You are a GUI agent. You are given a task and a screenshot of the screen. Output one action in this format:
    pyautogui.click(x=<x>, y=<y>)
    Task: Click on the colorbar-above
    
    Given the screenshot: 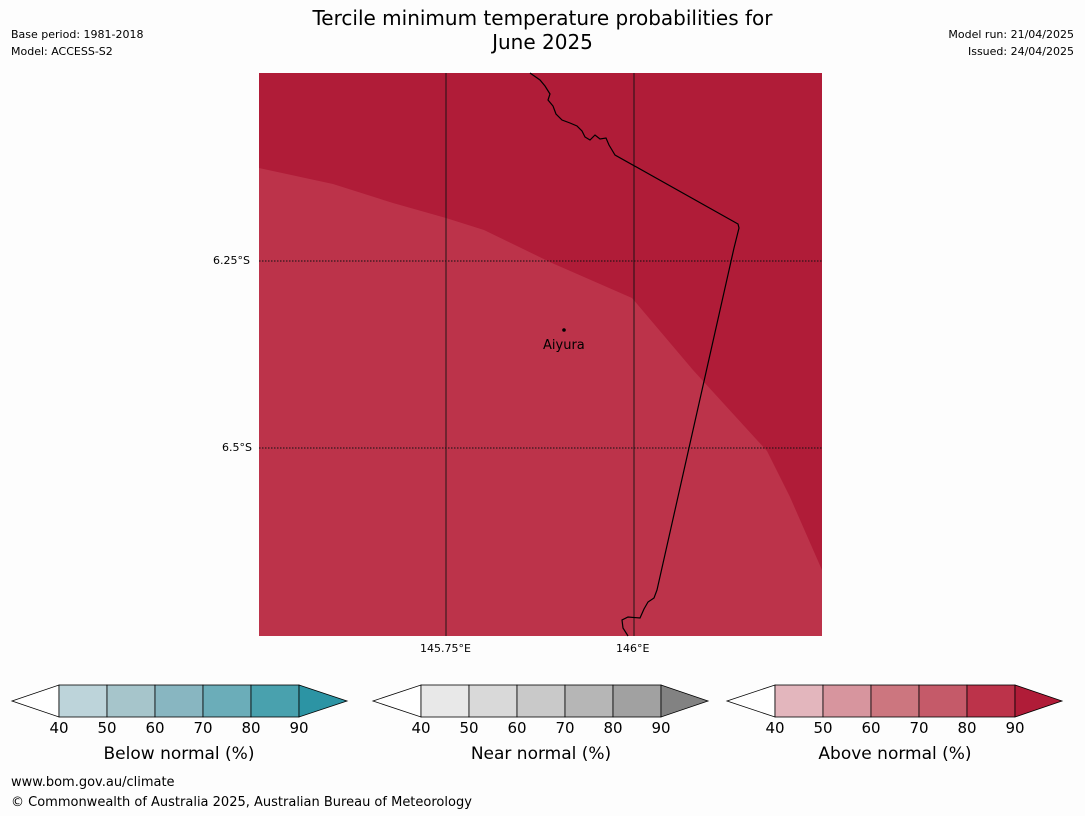 What is the action you would take?
    pyautogui.click(x=894, y=701)
    